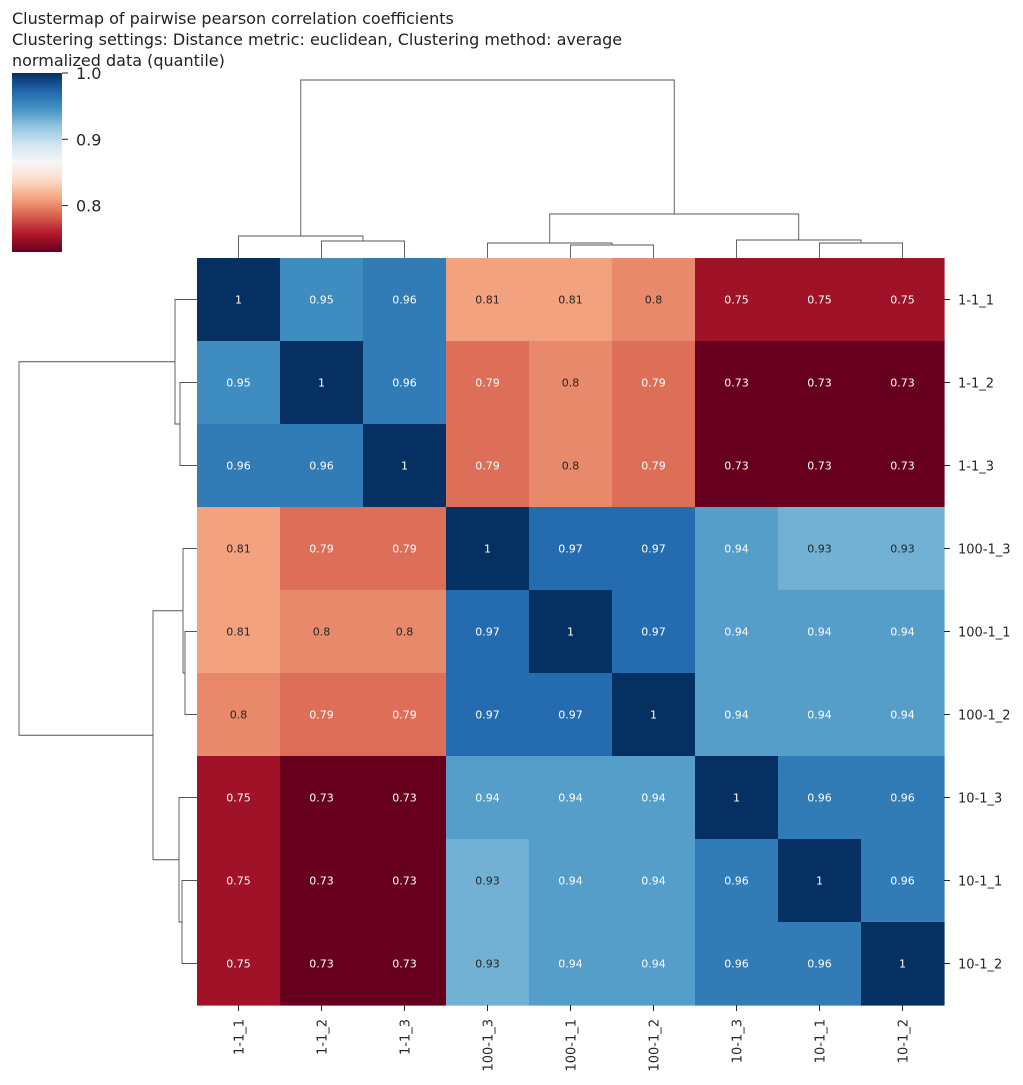 Image resolution: width=1023 pixels, height=1085 pixels. I want to click on row-label: 10-1_2, so click(980, 965).